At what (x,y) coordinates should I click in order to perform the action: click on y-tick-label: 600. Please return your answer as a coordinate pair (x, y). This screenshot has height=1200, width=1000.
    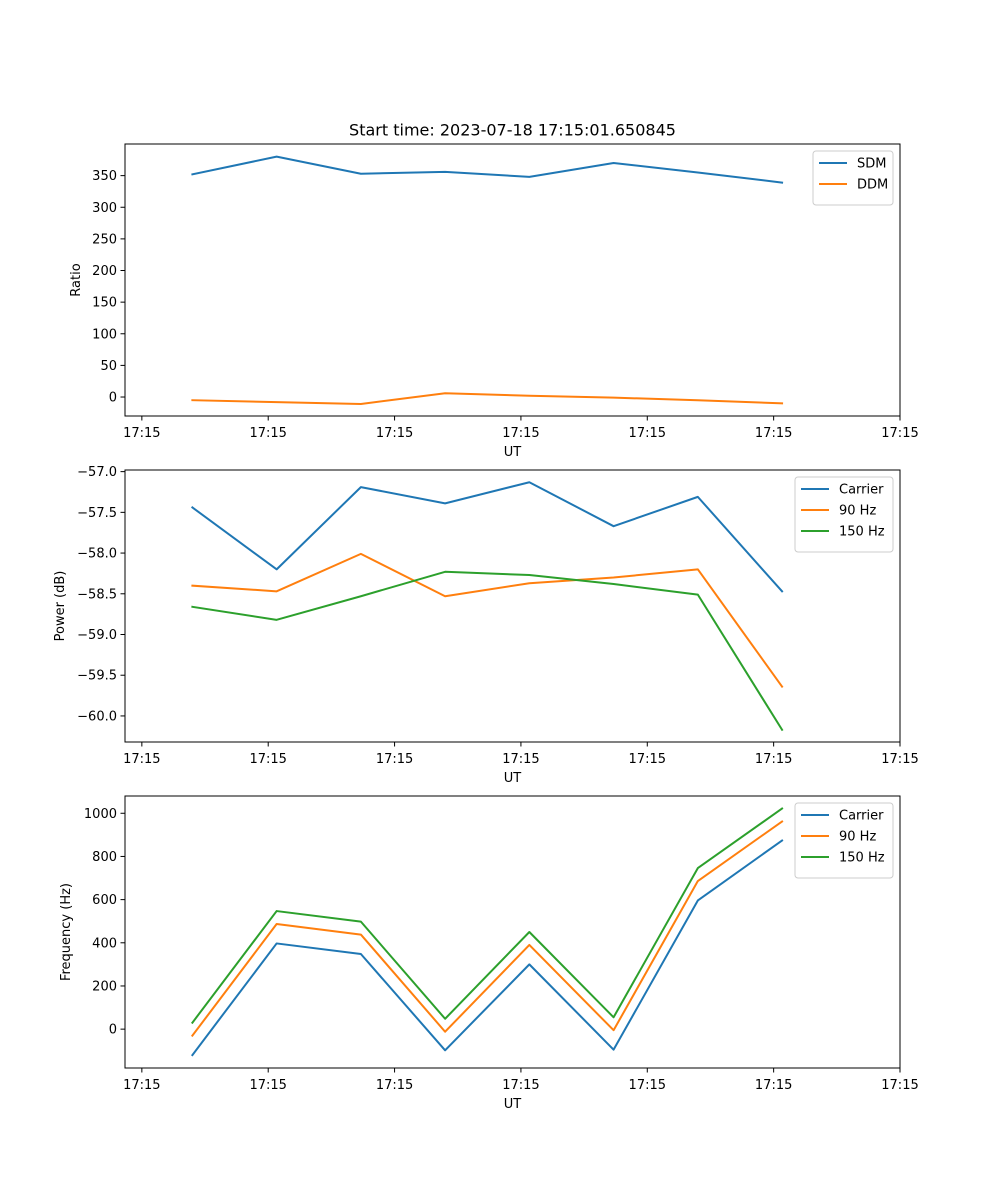
    Looking at the image, I should click on (104, 900).